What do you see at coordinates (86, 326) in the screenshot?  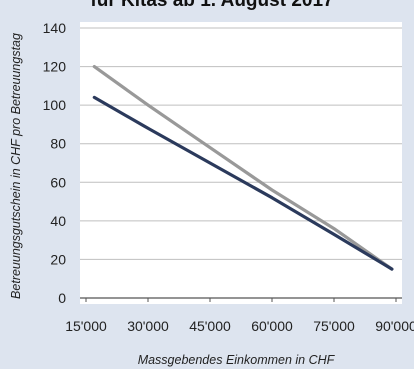 I see `x-tick-label: 15'000` at bounding box center [86, 326].